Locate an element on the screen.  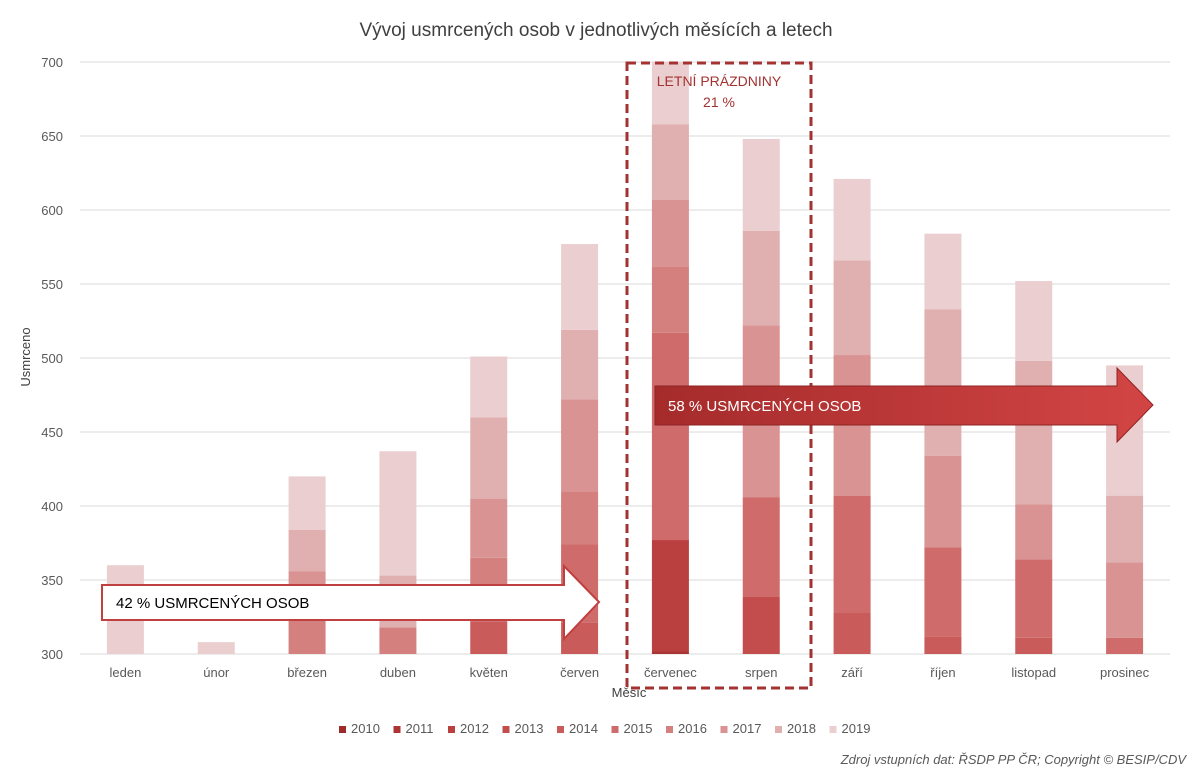
summer-holiday-box is located at coordinates (719, 375).